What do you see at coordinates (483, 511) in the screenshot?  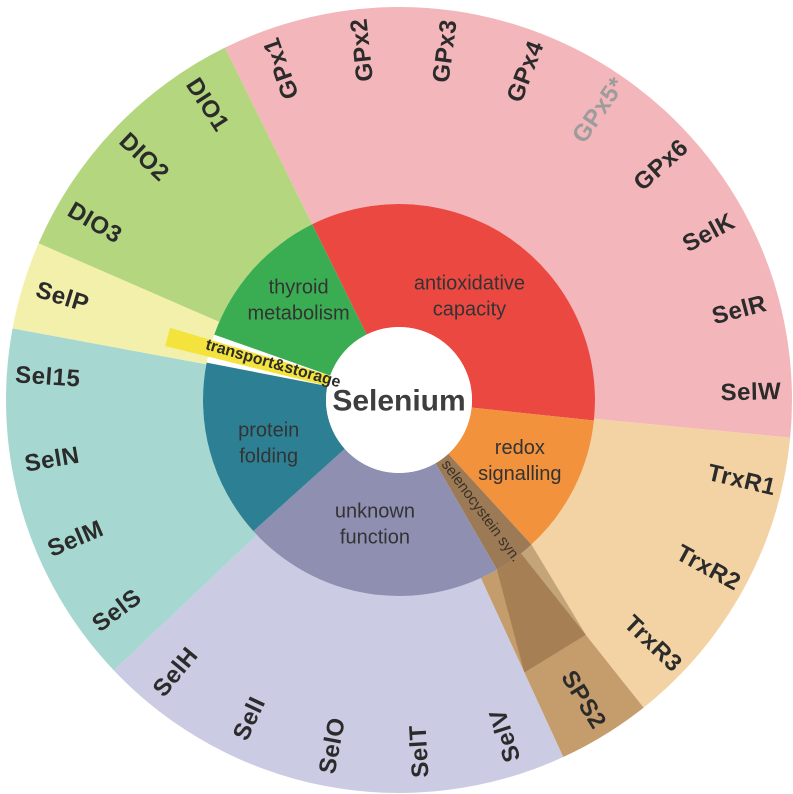 I see `inner-sector-selenocystein-syn` at bounding box center [483, 511].